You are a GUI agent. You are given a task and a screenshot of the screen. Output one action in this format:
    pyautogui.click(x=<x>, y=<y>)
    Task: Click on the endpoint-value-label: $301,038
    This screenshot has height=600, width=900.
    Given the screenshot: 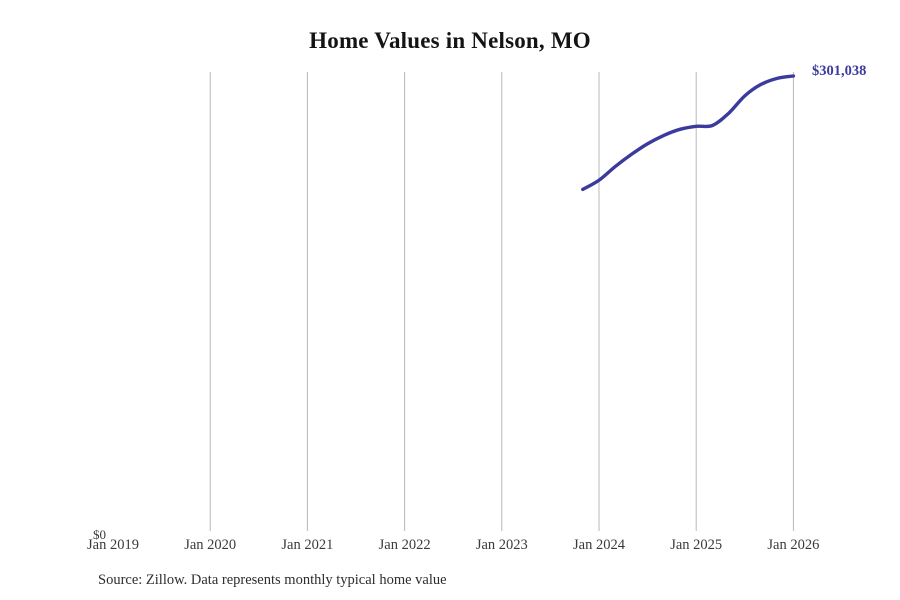 What is the action you would take?
    pyautogui.click(x=839, y=71)
    